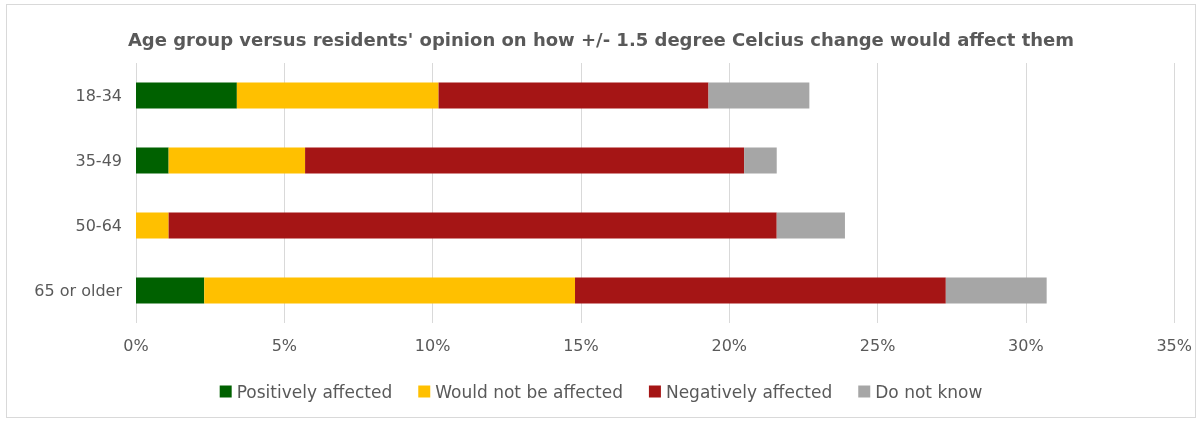  I want to click on x-tick-label: 35%, so click(1174, 345).